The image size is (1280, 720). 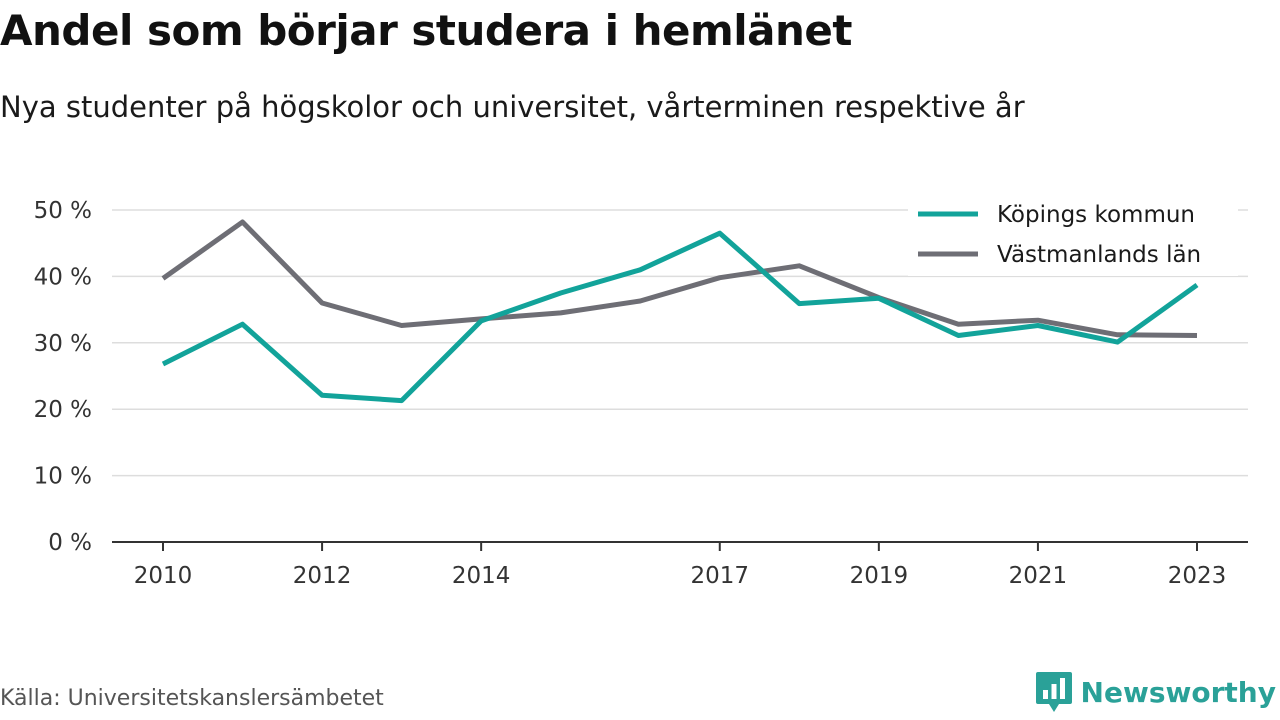 I want to click on y-tick-label: 30 %, so click(x=63, y=344).